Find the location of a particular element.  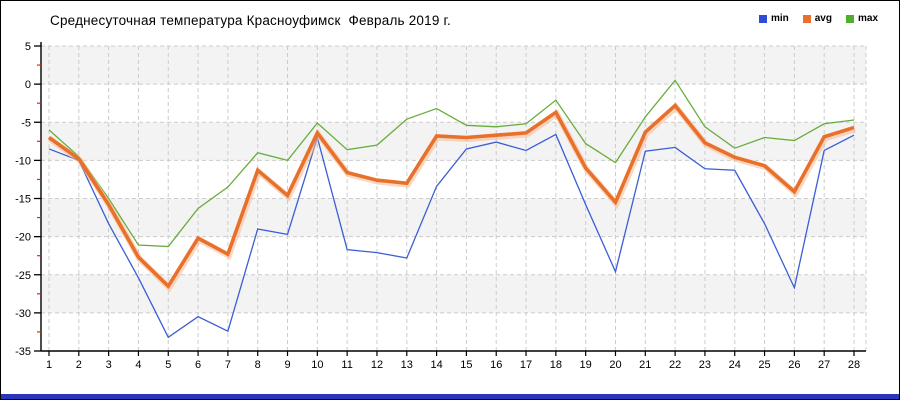

x-tick-label: 24 is located at coordinates (735, 365).